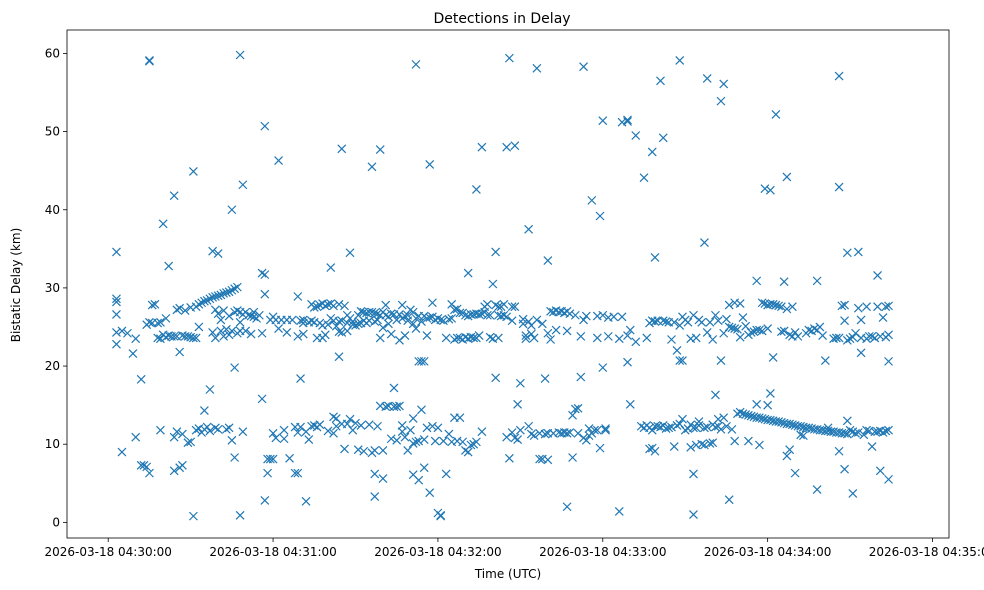  What do you see at coordinates (56, 522) in the screenshot?
I see `y-tick-label: 0` at bounding box center [56, 522].